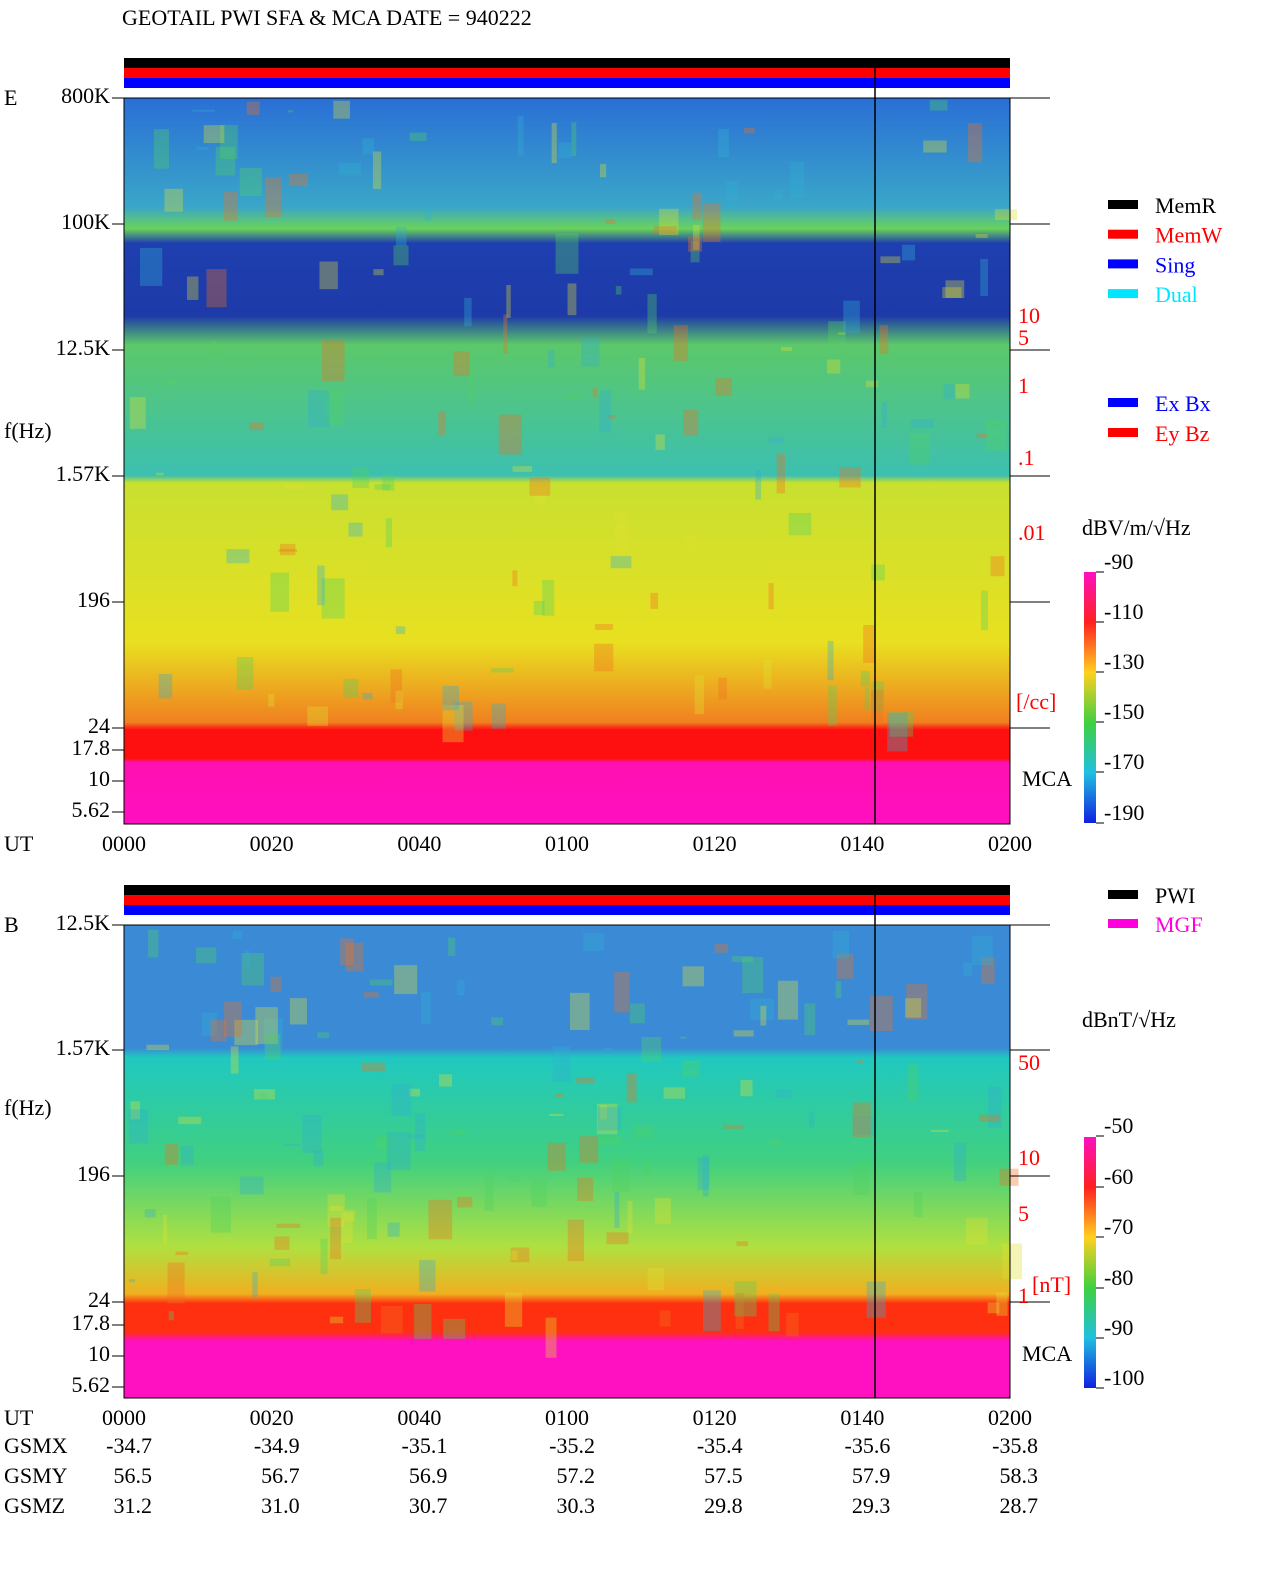 The width and height of the screenshot is (1280, 1593). I want to click on orbit-value: 31.2, so click(133, 1505).